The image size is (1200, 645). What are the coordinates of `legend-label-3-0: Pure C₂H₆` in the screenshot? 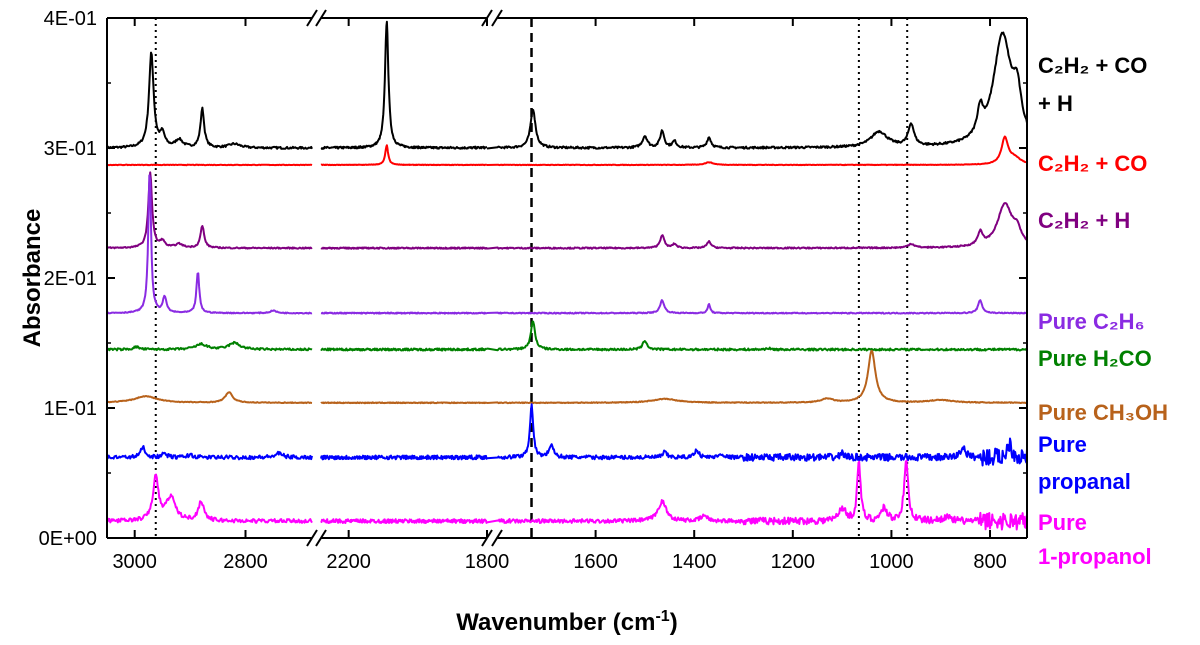 It's located at (1091, 321).